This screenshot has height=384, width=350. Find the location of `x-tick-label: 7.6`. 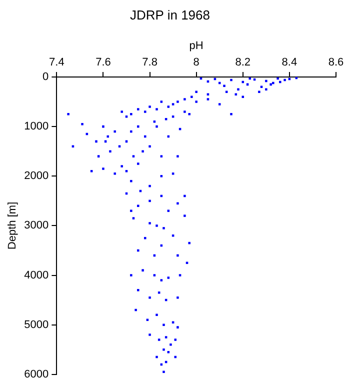

x-tick-label: 7.6 is located at coordinates (103, 62).